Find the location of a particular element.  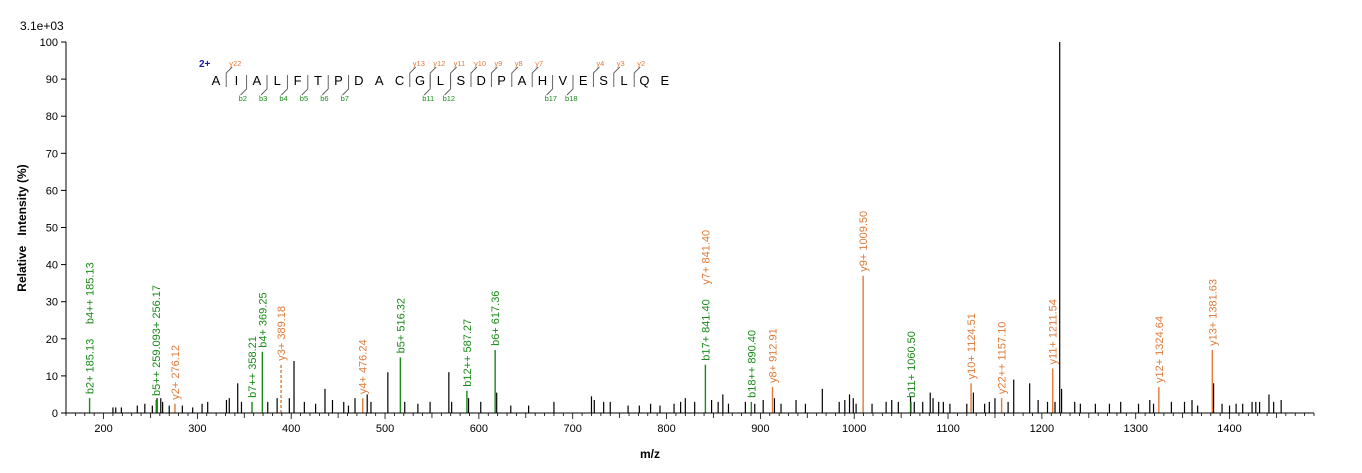

peak-label: b2+ 185.13 is located at coordinates (91, 366).